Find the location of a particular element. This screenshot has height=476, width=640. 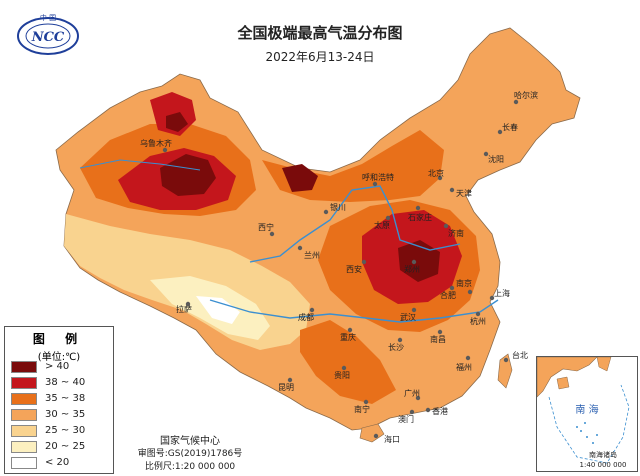

svg-text: 中 国 is located at coordinates (48, 17).